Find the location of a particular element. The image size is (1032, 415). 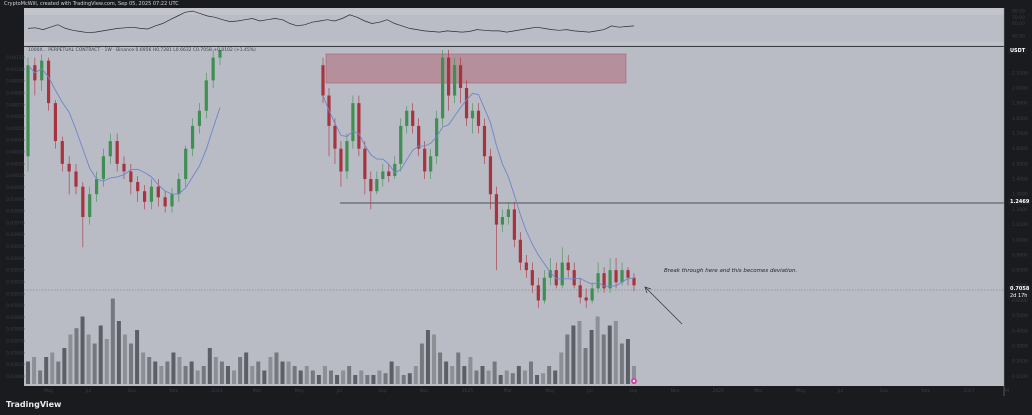

x-axis-tick-label: Nov is located at coordinates (925, 391).